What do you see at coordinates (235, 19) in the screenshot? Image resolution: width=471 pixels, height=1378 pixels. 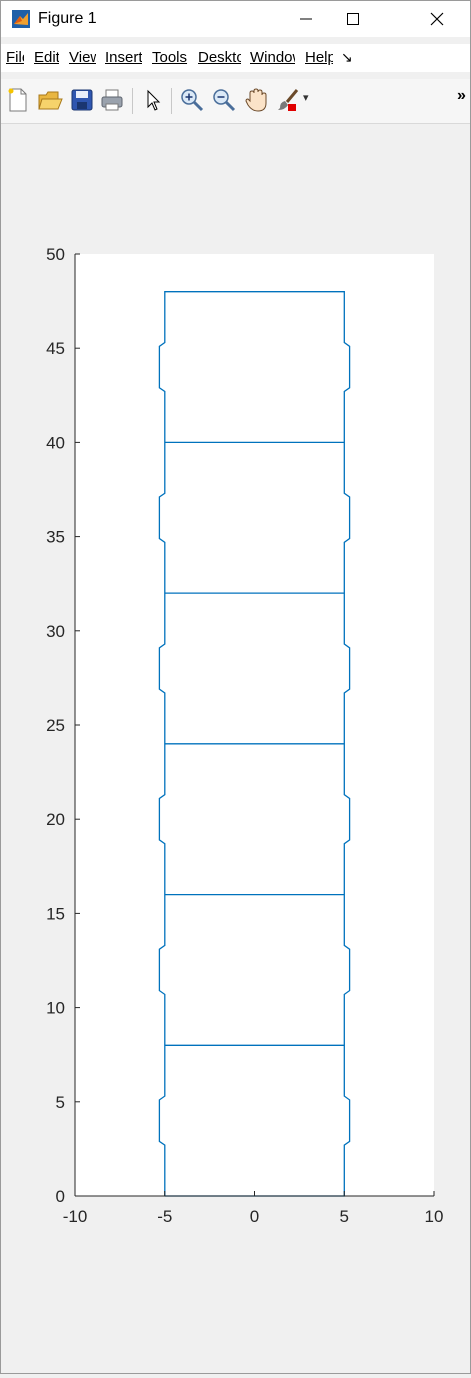 I see `title-bar: Figure 1` at bounding box center [235, 19].